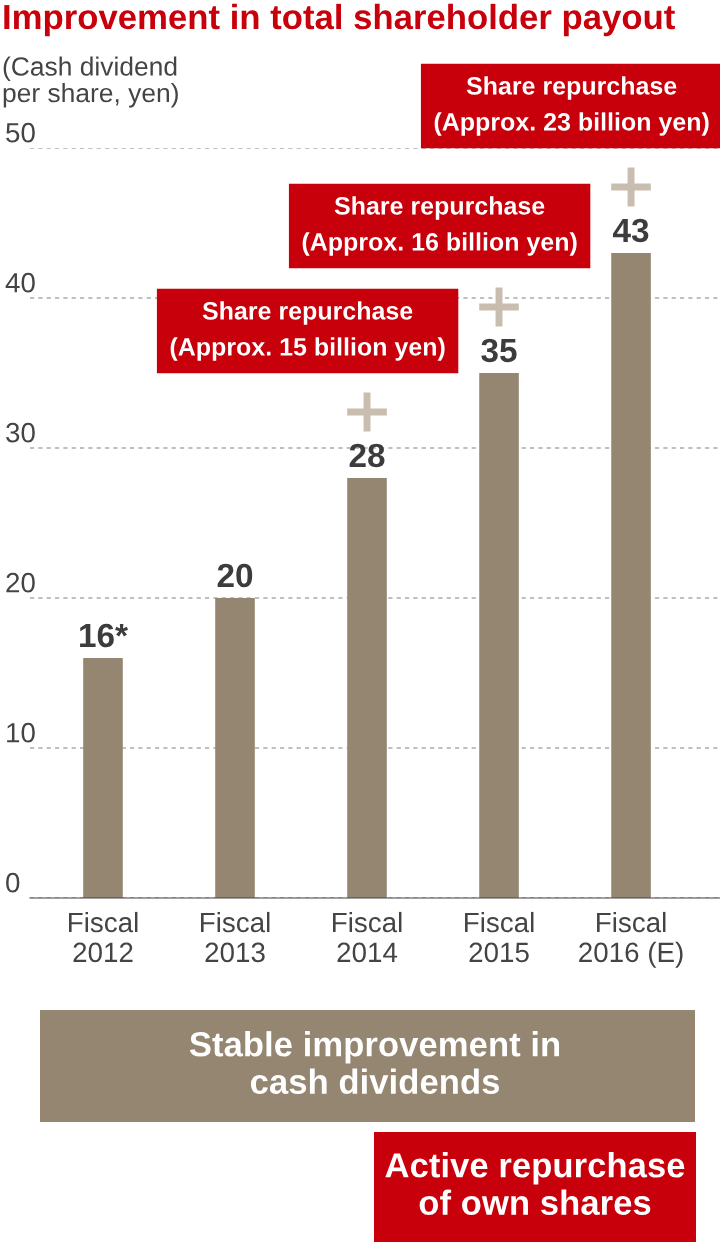 This screenshot has height=1242, width=720. What do you see at coordinates (235, 937) in the screenshot?
I see `x-tick-label: Fiscal 2013` at bounding box center [235, 937].